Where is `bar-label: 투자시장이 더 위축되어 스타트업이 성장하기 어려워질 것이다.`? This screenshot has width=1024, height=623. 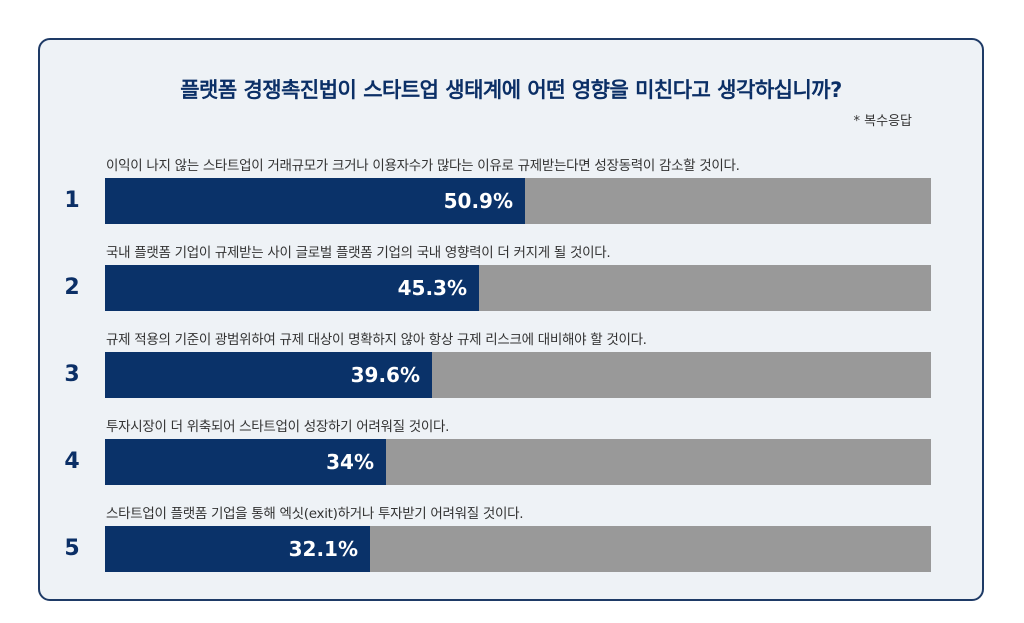 bar-label: 투자시장이 더 위축되어 스타트업이 성장하기 어려워질 것이다. is located at coordinates (278, 427).